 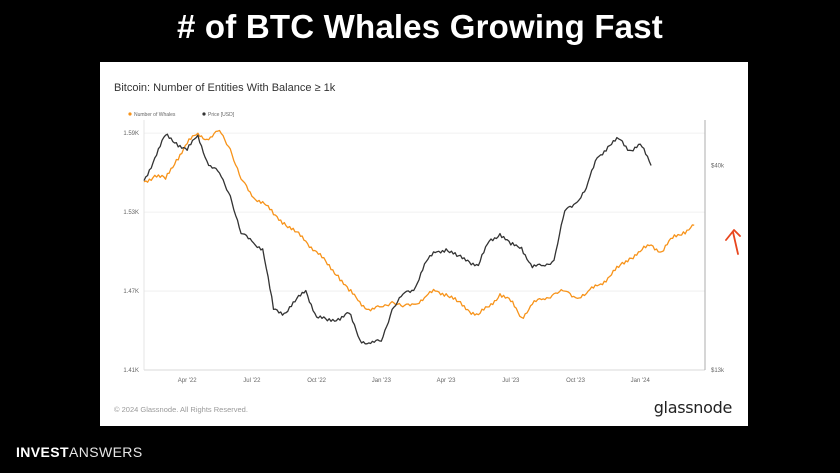 I want to click on y-left-tick-label: 1.41K, so click(x=131, y=371).